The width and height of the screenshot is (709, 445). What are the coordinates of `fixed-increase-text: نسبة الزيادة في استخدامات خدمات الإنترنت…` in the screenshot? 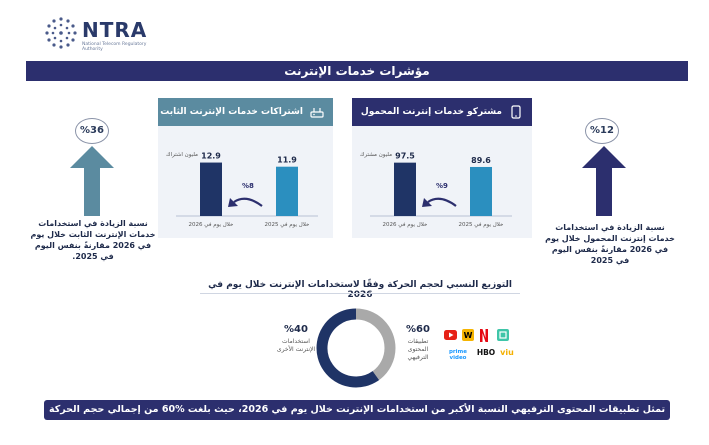 It's located at (93, 240).